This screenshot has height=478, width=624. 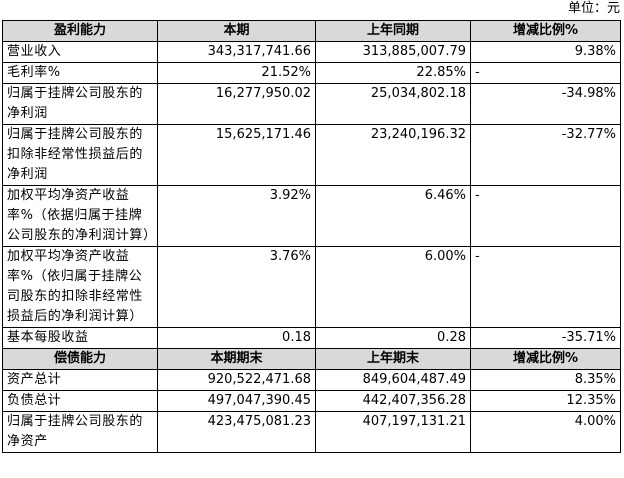 I want to click on value-cell: 313,885,007.79, so click(x=393, y=52).